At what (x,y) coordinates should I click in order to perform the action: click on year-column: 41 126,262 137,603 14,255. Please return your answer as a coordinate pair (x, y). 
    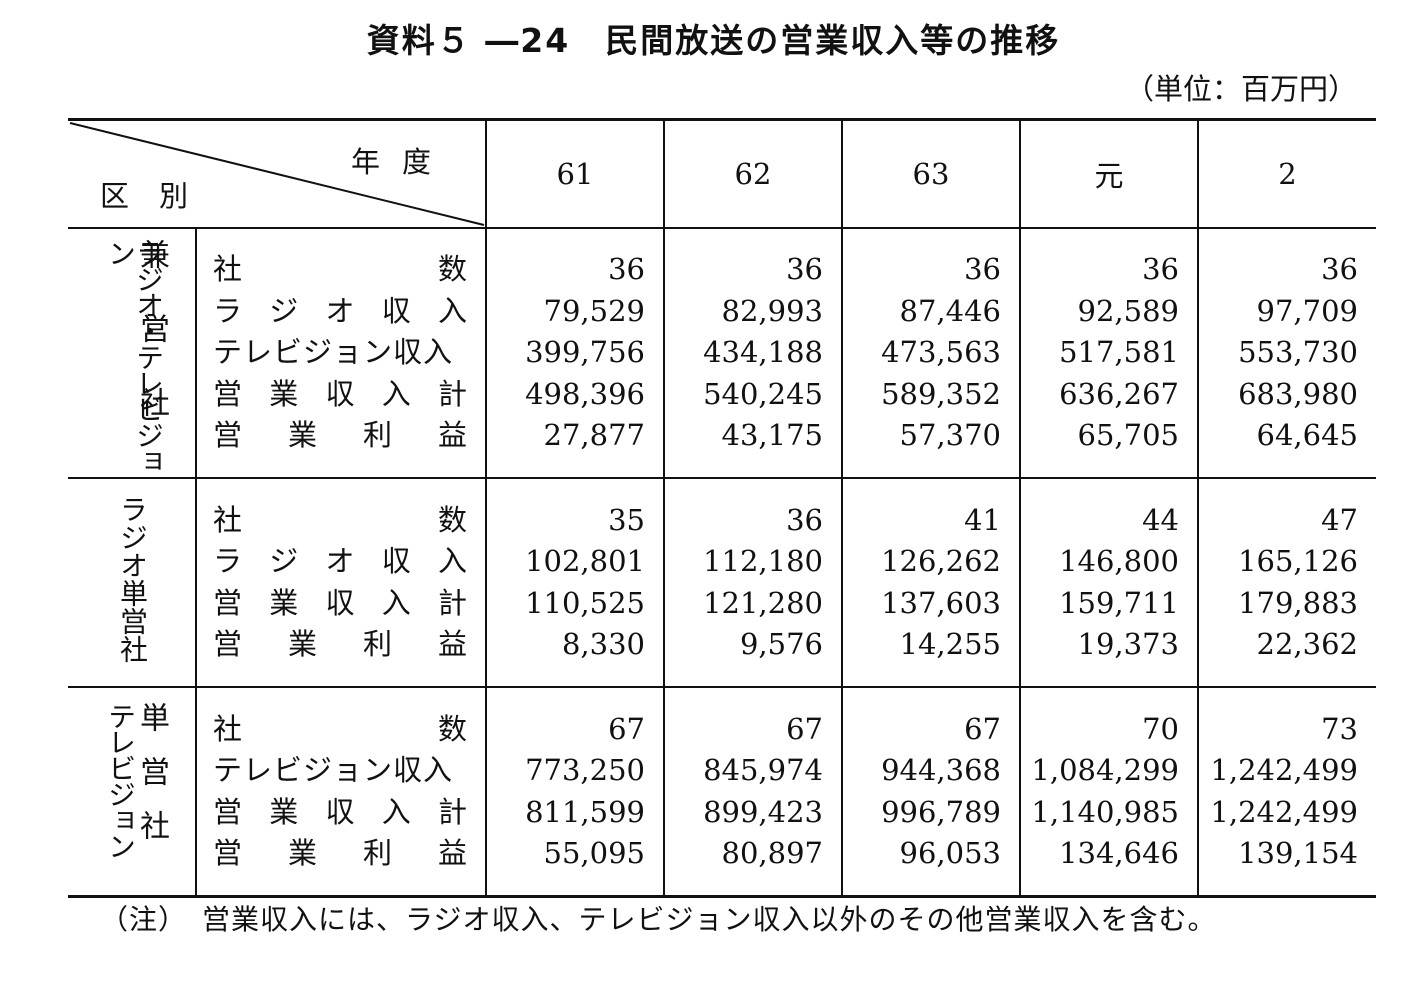
    Looking at the image, I should click on (930, 583).